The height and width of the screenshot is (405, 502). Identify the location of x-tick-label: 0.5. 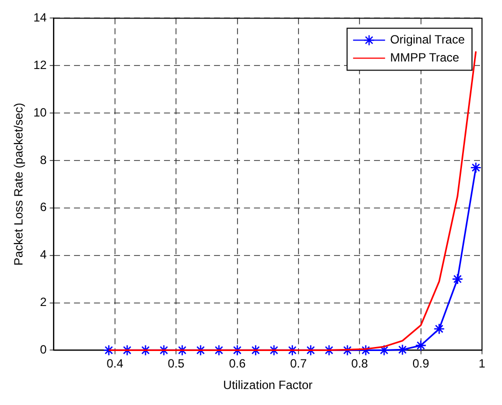
(176, 363).